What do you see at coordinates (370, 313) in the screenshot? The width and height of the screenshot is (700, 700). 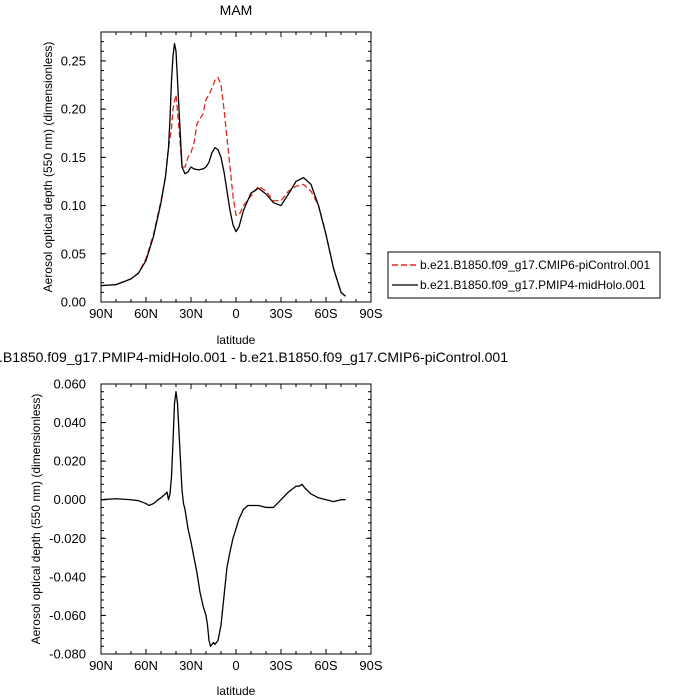 I see `top-xtick-label: 90S` at bounding box center [370, 313].